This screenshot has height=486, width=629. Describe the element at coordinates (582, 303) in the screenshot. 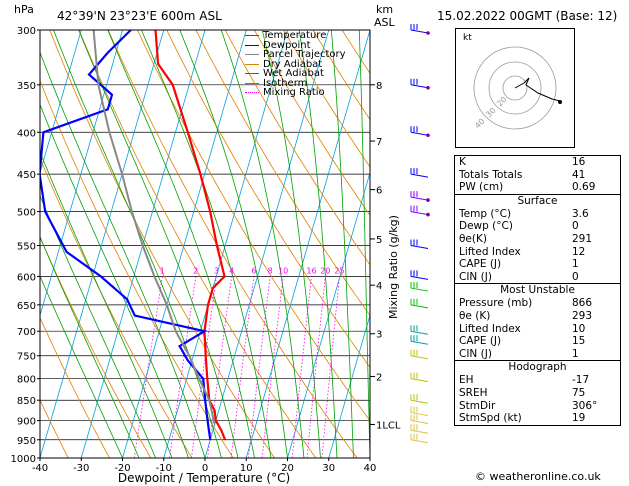

I see `row-value: 866` at that location.